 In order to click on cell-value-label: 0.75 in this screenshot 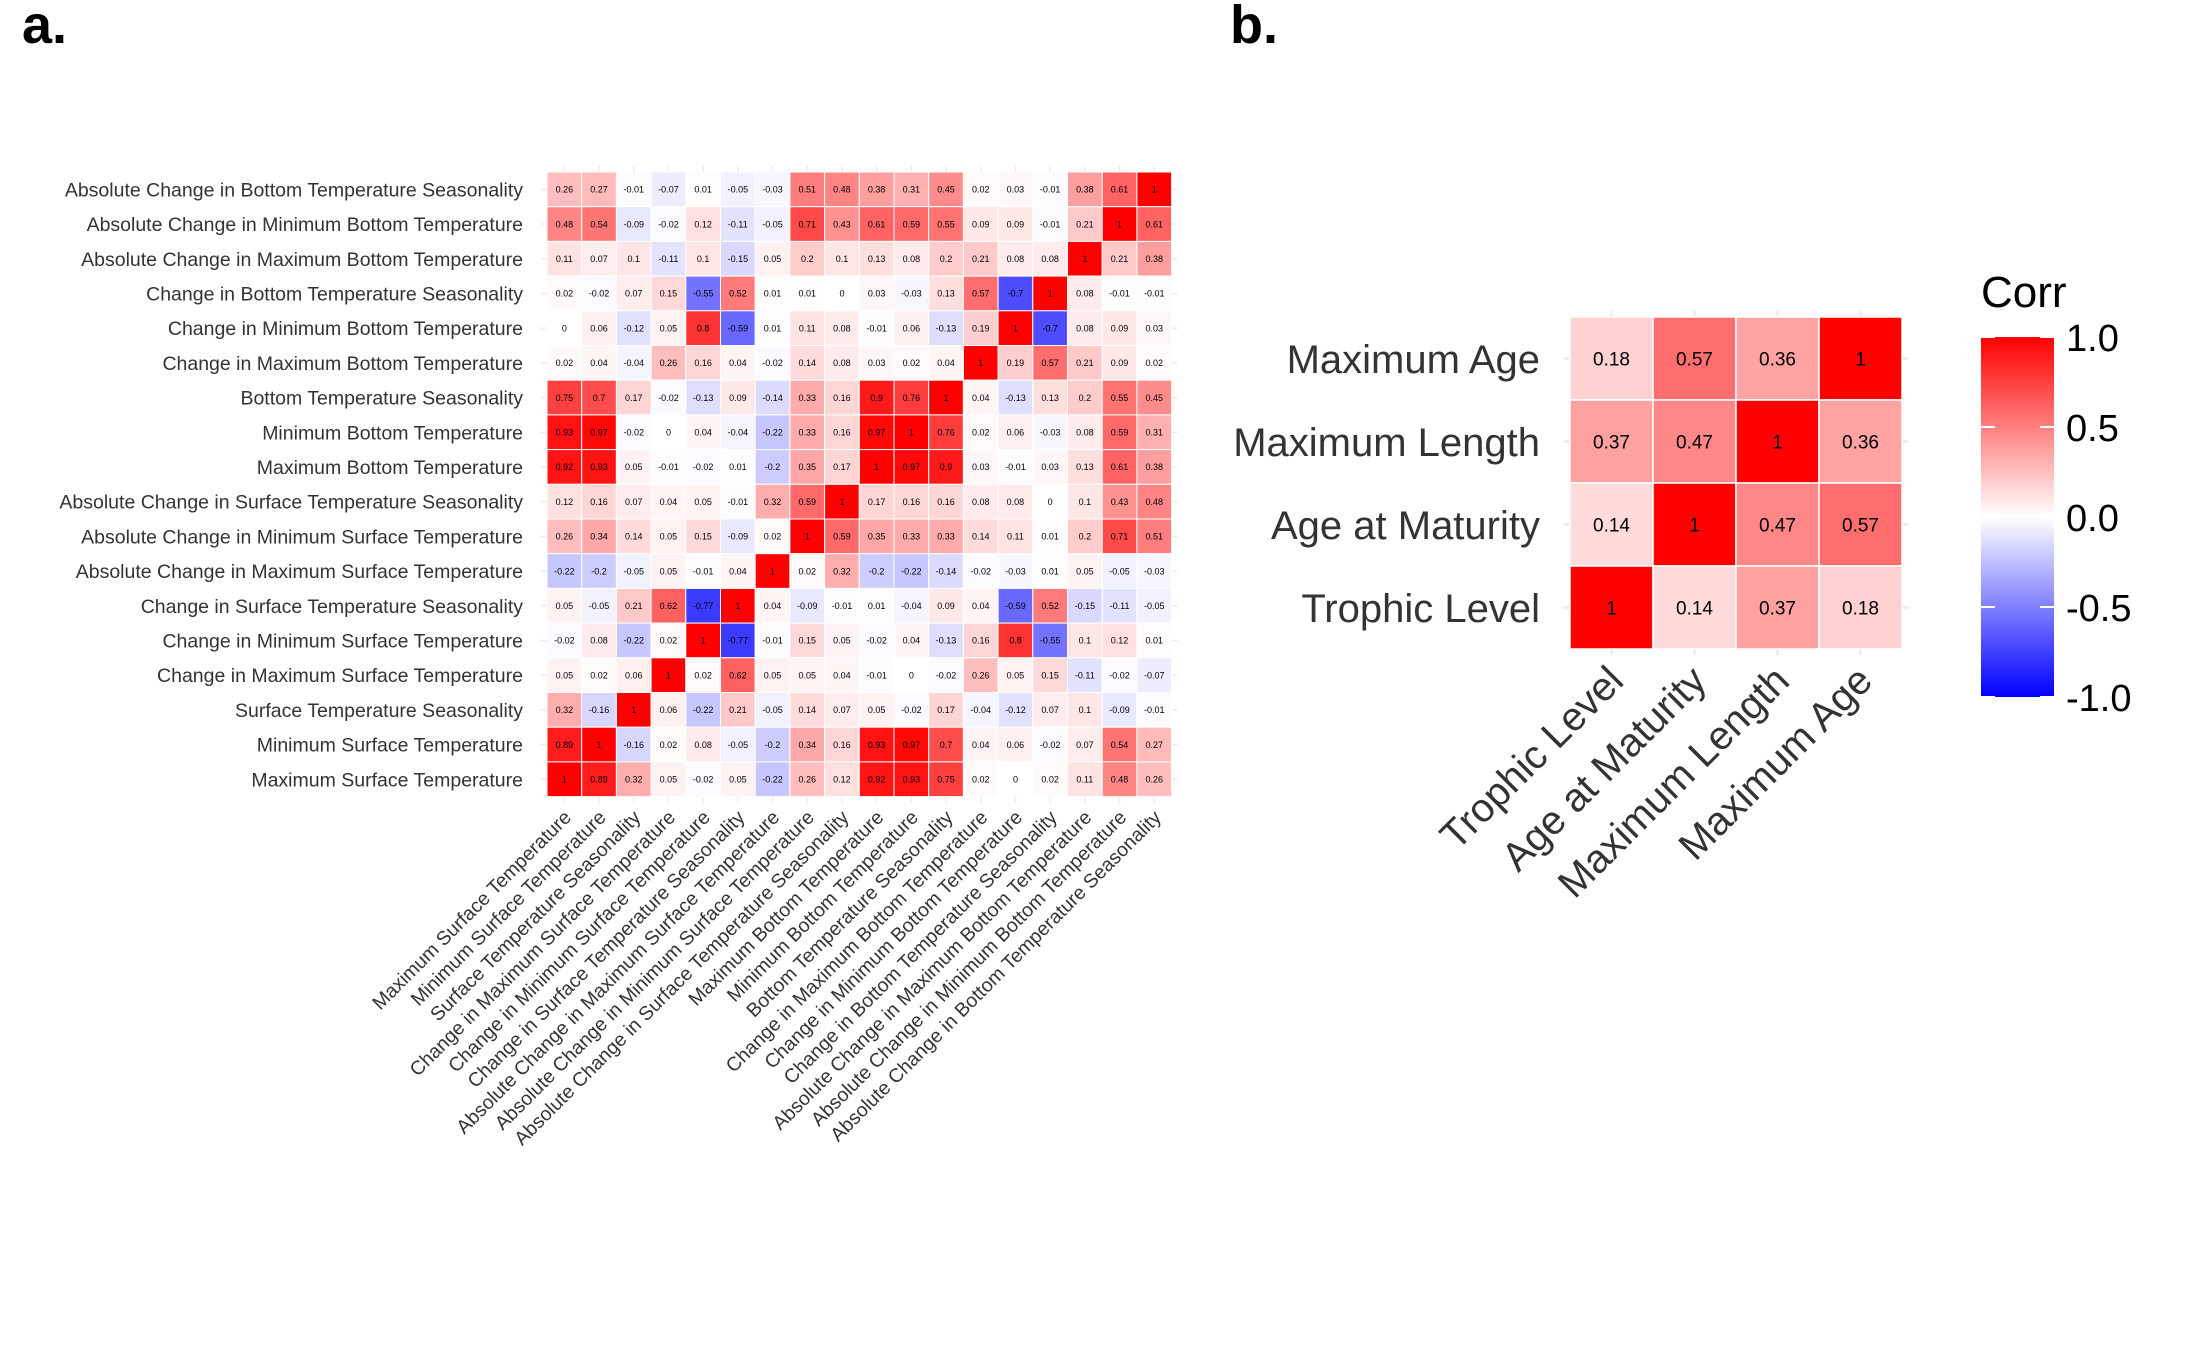, I will do `click(946, 779)`.